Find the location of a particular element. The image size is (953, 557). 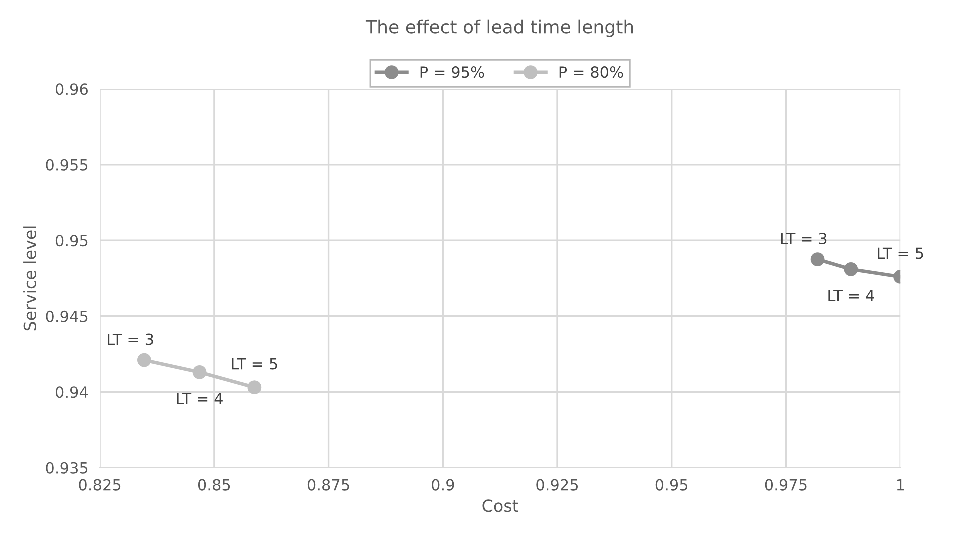

y-axis-title: Service level is located at coordinates (30, 278).